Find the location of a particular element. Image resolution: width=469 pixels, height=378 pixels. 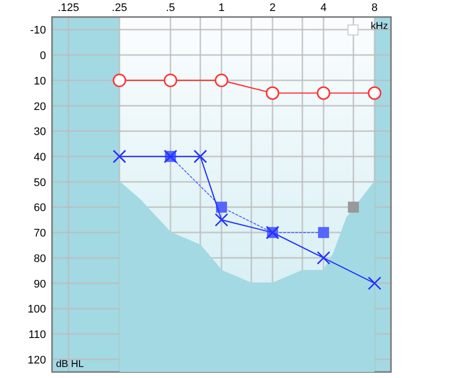

y-tick-label: 80 is located at coordinates (40, 258).